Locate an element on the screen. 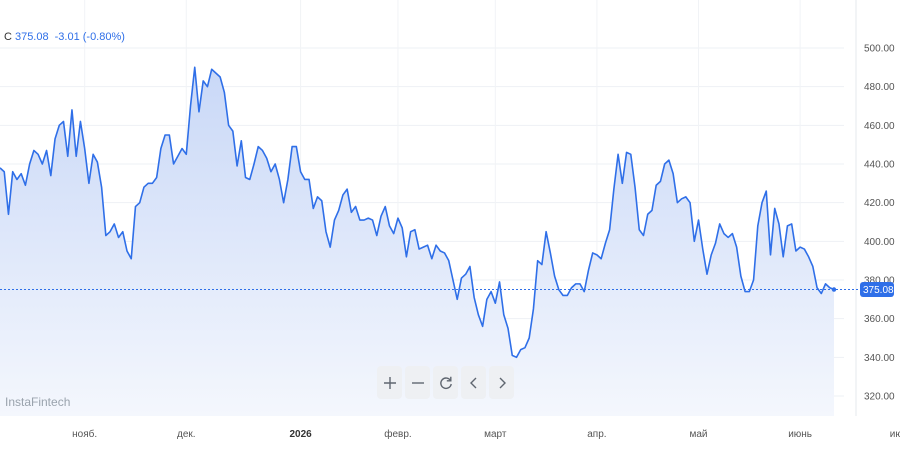 This screenshot has width=900, height=458. refresh-icon is located at coordinates (445, 382).